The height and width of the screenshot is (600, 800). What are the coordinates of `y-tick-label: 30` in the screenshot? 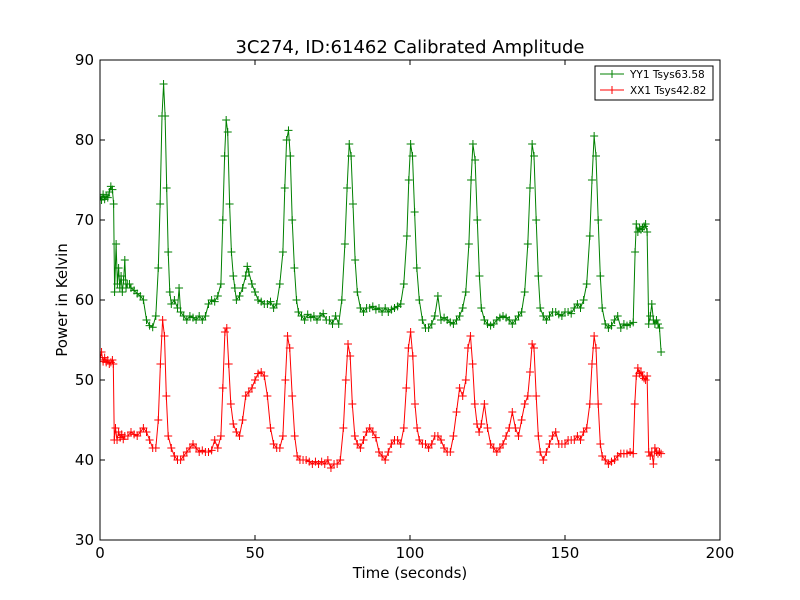 It's located at (84, 540).